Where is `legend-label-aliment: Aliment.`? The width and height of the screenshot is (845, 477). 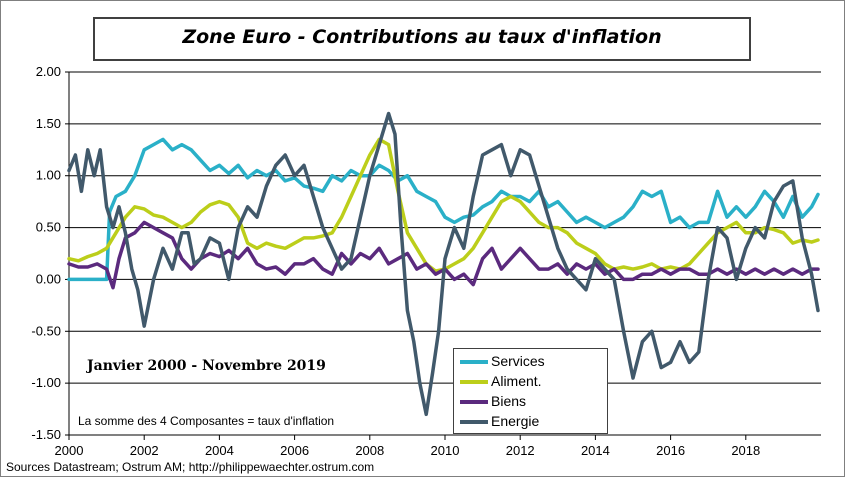
legend-label-aliment: Aliment. is located at coordinates (516, 381).